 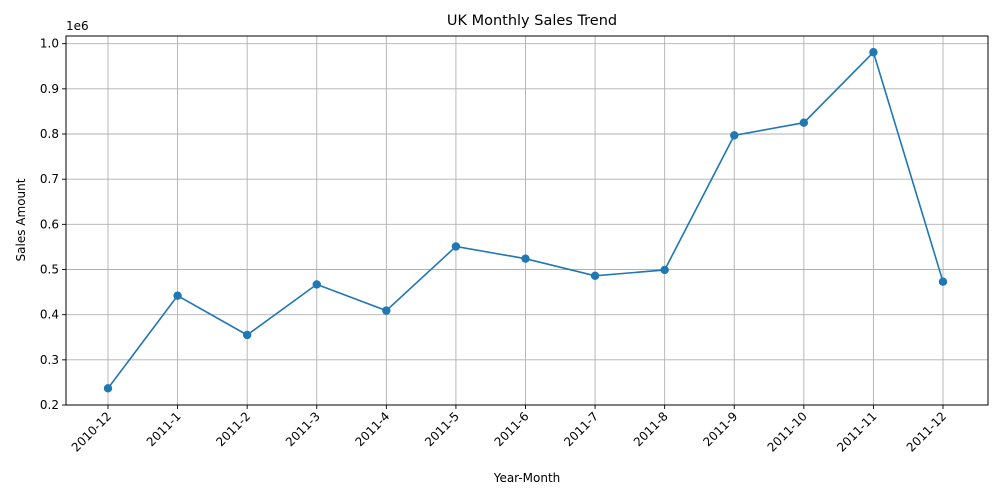 I want to click on x-tick-label: 2011-8, so click(x=651, y=429).